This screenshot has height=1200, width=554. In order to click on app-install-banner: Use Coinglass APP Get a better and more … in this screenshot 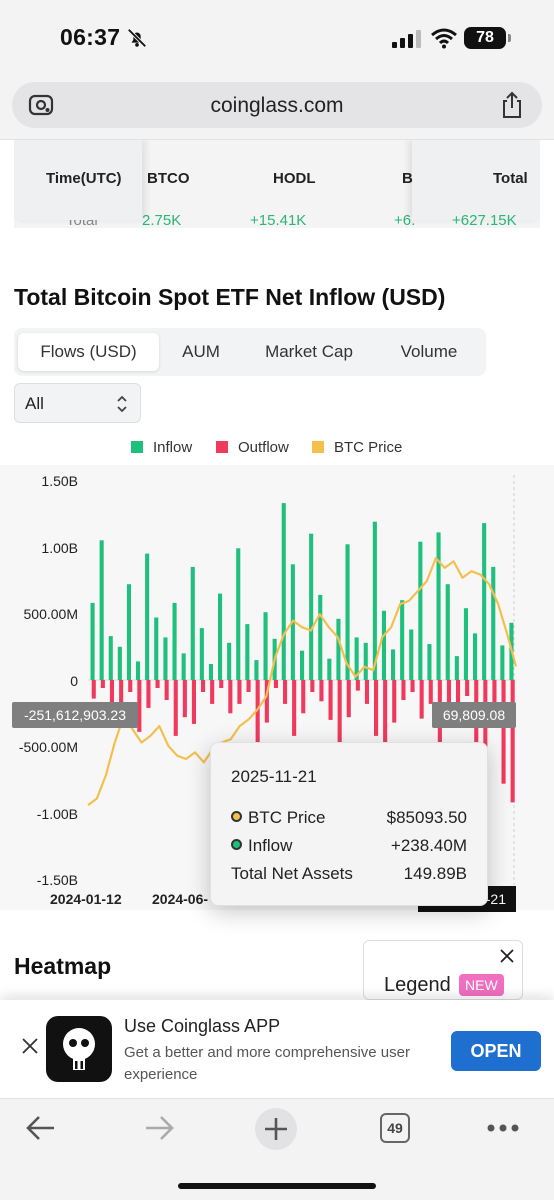, I will do `click(277, 1049)`.